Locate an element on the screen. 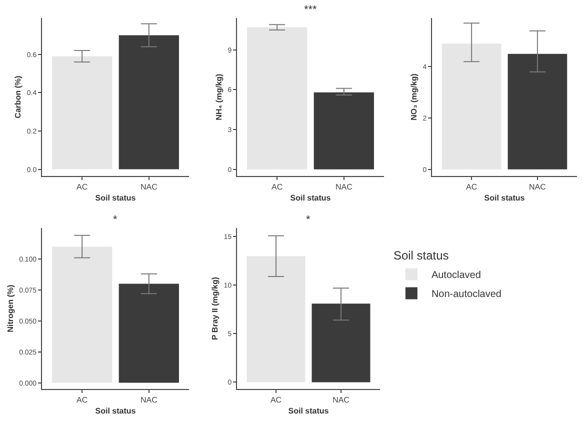 Image resolution: width=583 pixels, height=423 pixels. y-axis-title: P Bray II (mg/kg) is located at coordinates (215, 308).